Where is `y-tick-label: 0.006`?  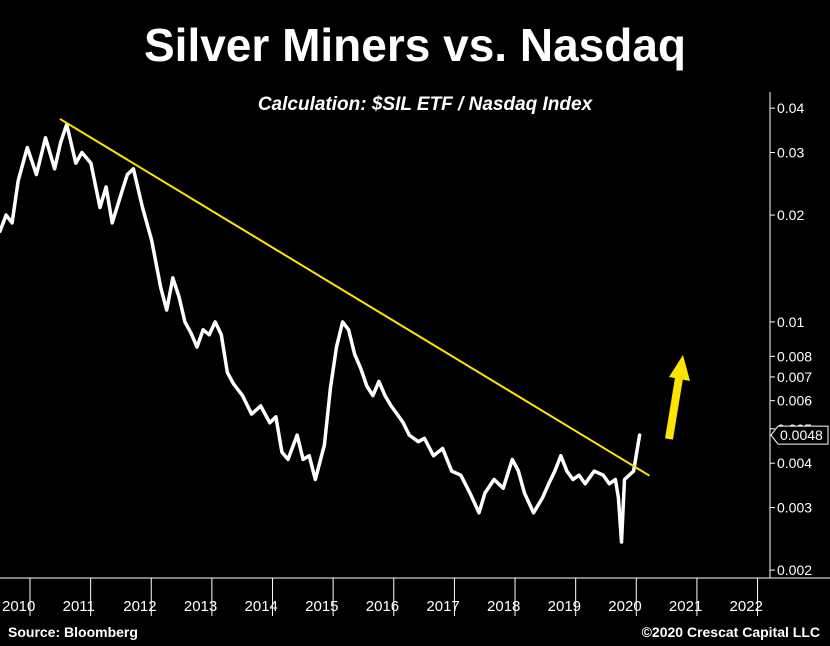 y-tick-label: 0.006 is located at coordinates (794, 401).